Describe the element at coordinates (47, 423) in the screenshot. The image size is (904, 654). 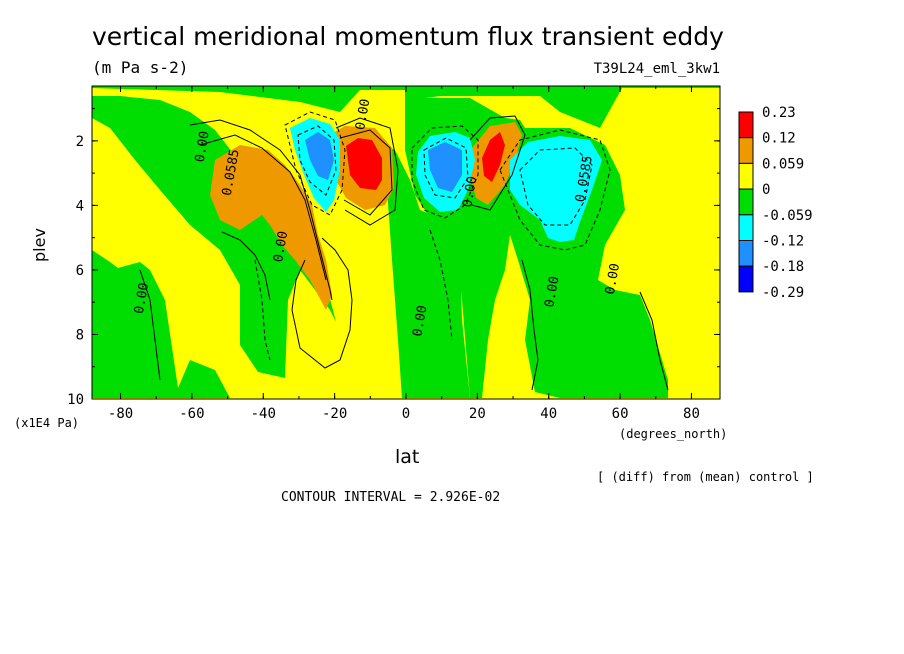
I see `y-axis-units: (x1E4 Pa)` at that location.